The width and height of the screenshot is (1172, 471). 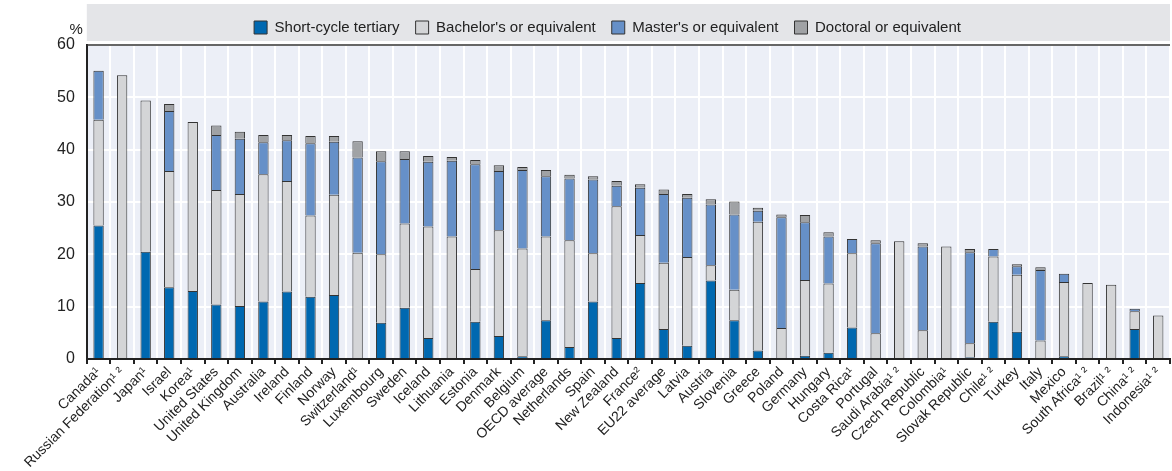 What do you see at coordinates (66, 149) in the screenshot?
I see `y-tick-label: 40` at bounding box center [66, 149].